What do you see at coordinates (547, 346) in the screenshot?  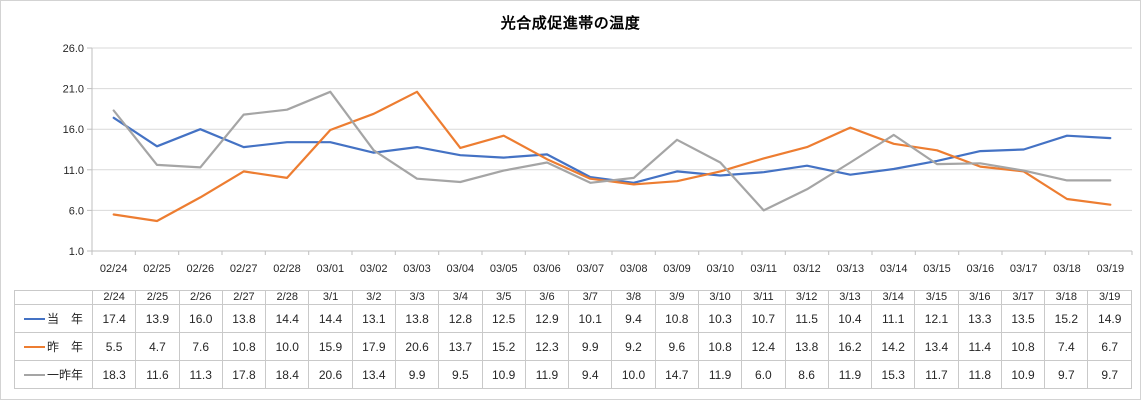 I see `table-cell: 12.3` at bounding box center [547, 346].